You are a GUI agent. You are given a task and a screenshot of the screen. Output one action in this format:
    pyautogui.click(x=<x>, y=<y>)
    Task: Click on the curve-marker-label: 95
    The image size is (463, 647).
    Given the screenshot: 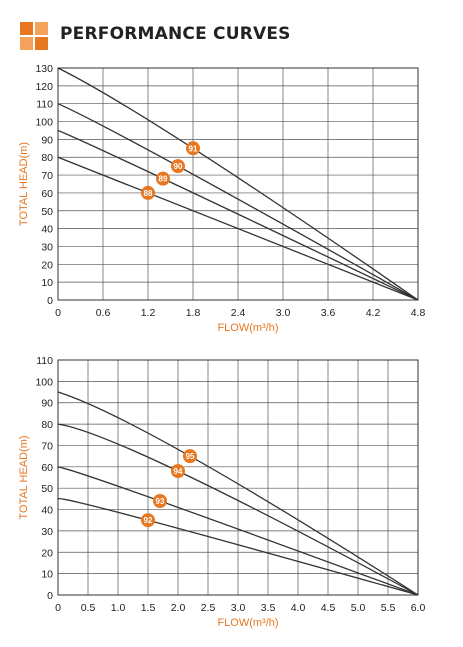 What is the action you would take?
    pyautogui.click(x=190, y=456)
    